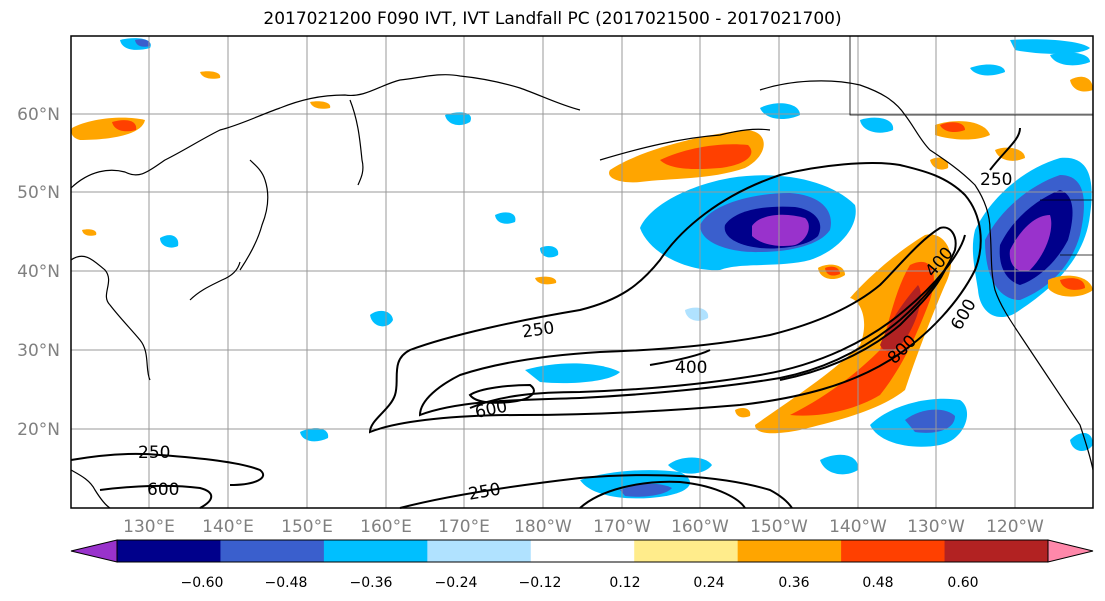  I want to click on na-west-coast, so click(1041, 350).